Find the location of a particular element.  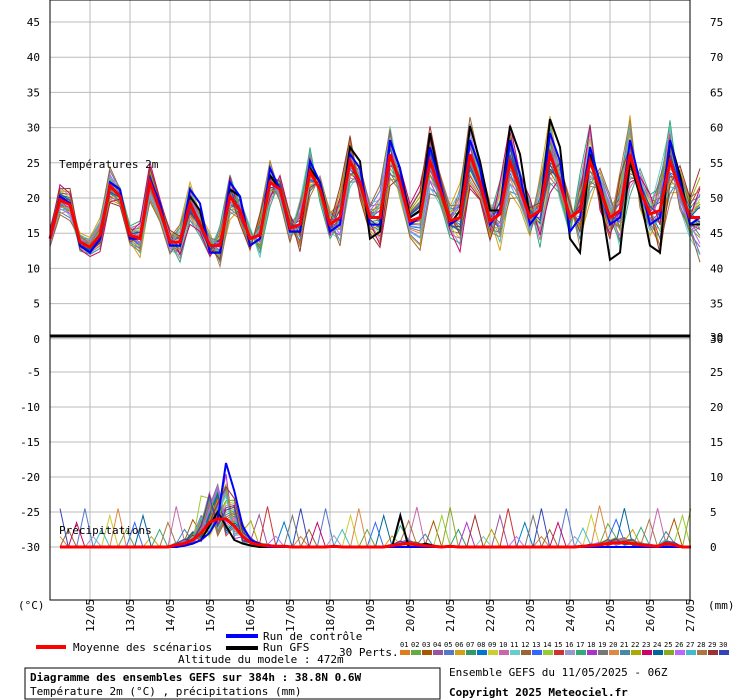

x-tick-label: 26/05 is located at coordinates (650, 615).